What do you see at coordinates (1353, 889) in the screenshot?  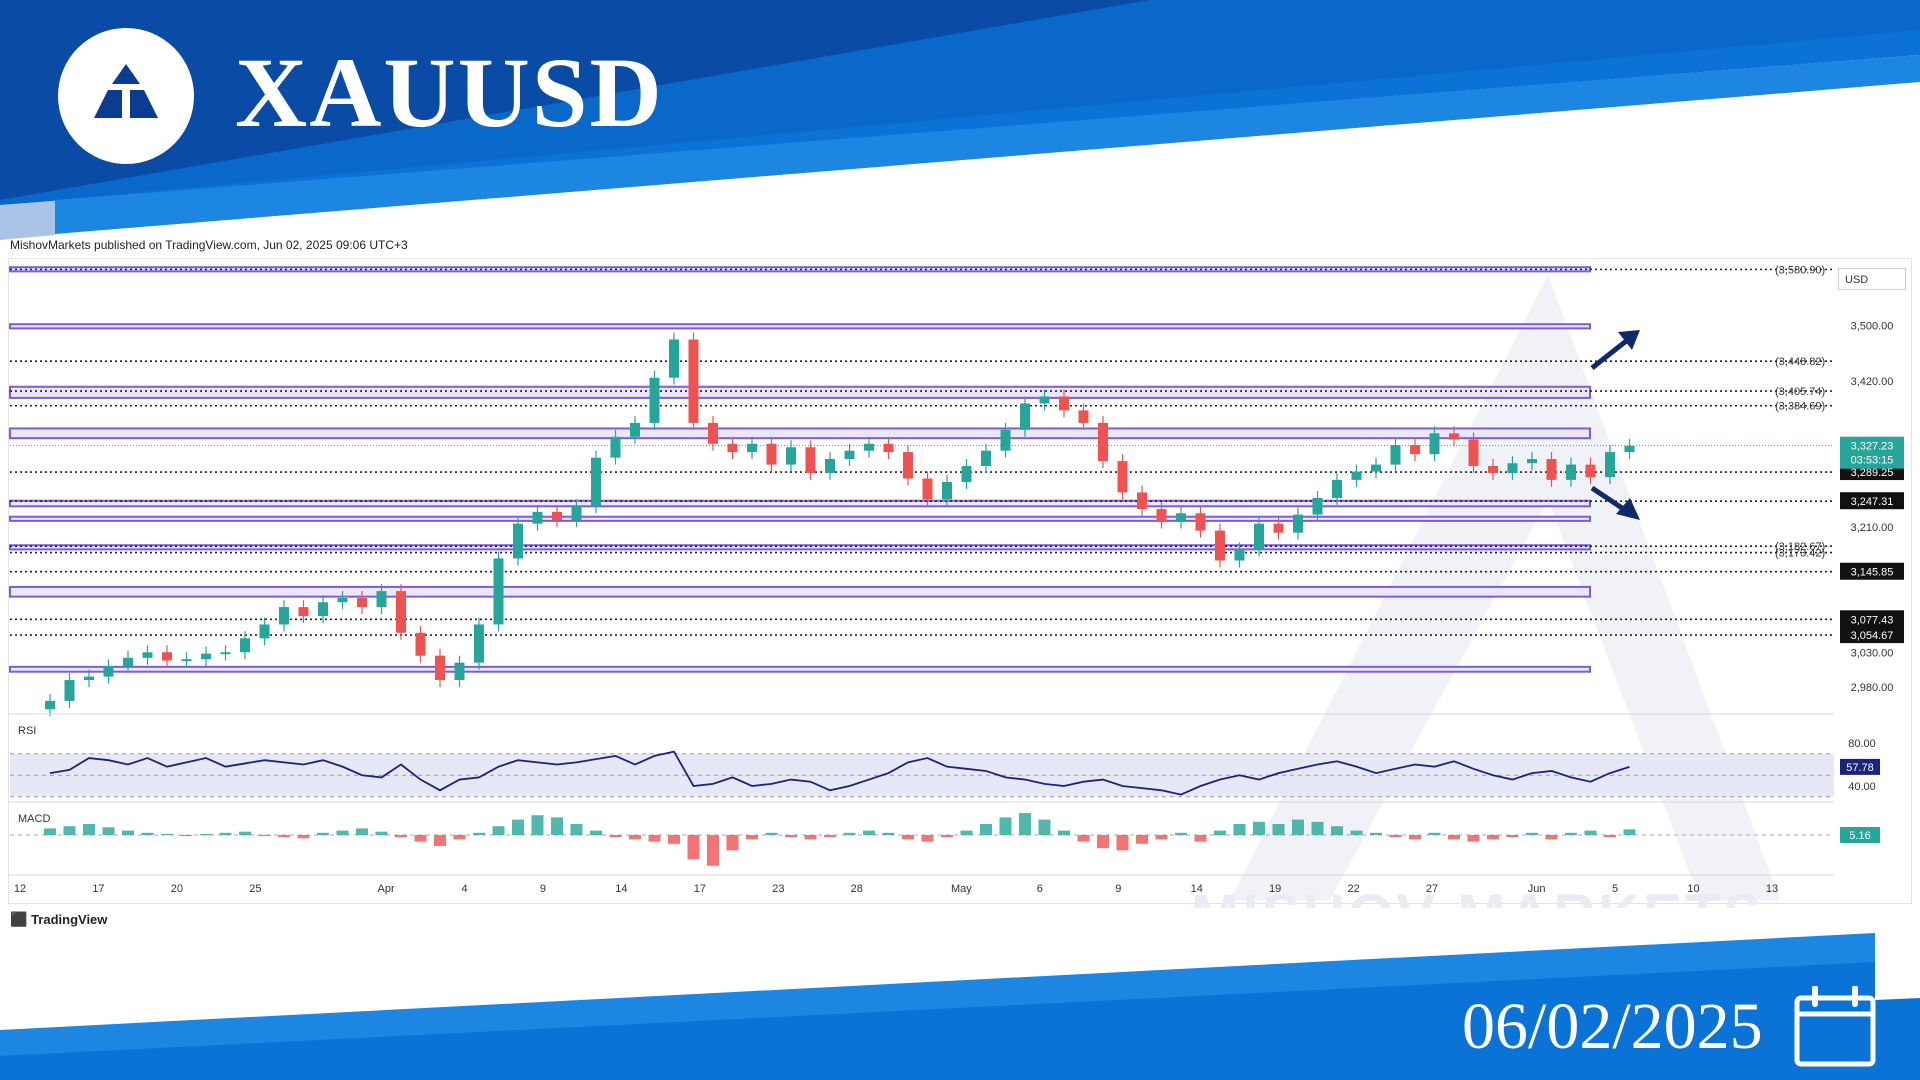 I see `time-tick-label: 22` at bounding box center [1353, 889].